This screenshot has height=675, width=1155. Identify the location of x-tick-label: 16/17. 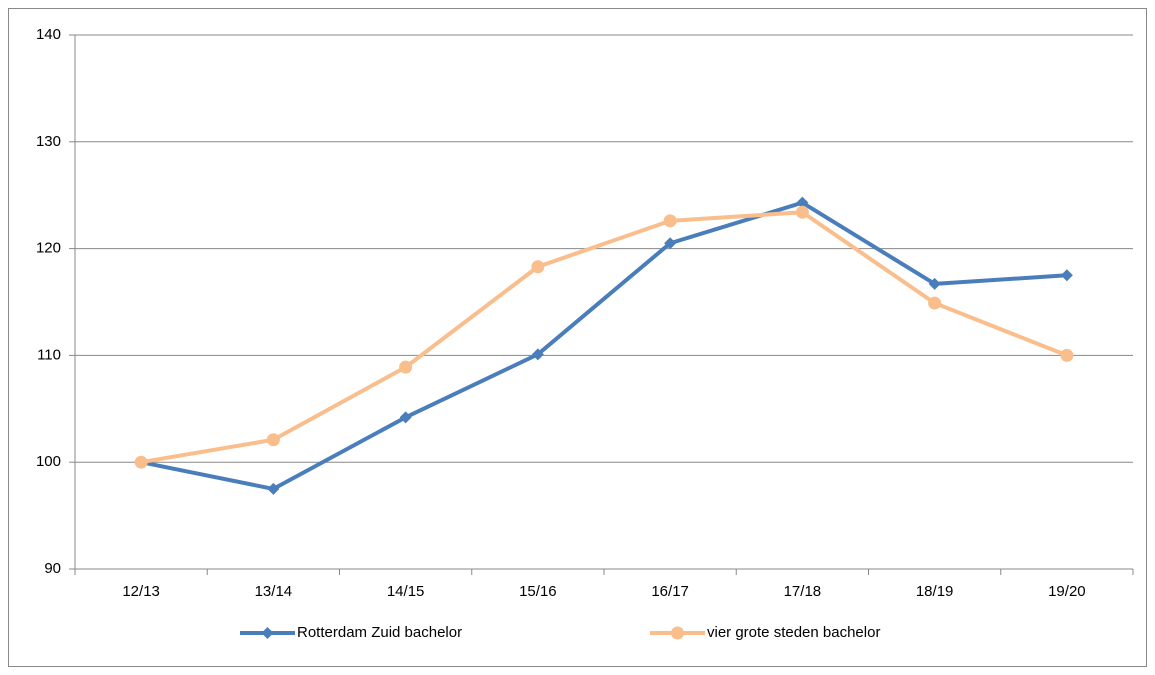
(670, 591).